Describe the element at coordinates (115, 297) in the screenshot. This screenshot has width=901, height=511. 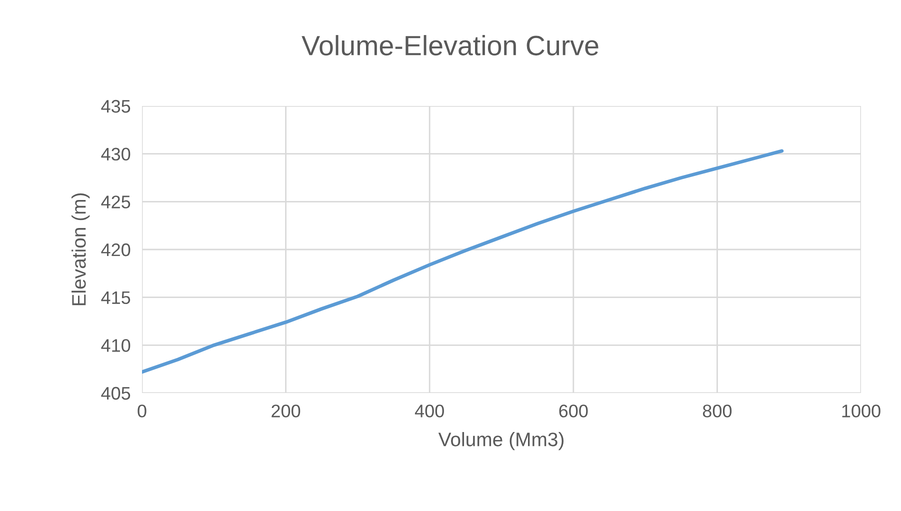
I see `y-tick-label: 415` at that location.